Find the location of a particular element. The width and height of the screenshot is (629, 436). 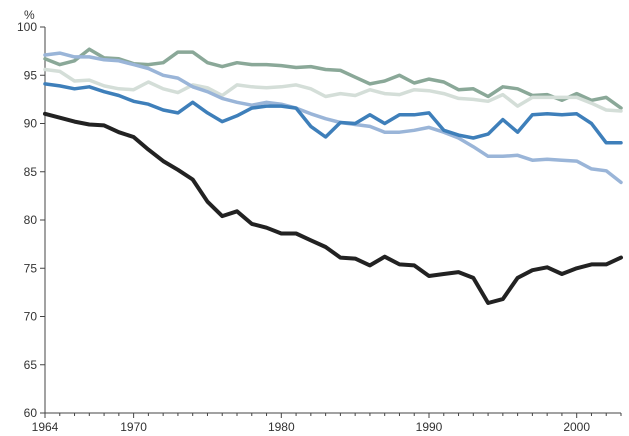

x-tick-label: 1990 is located at coordinates (429, 427).